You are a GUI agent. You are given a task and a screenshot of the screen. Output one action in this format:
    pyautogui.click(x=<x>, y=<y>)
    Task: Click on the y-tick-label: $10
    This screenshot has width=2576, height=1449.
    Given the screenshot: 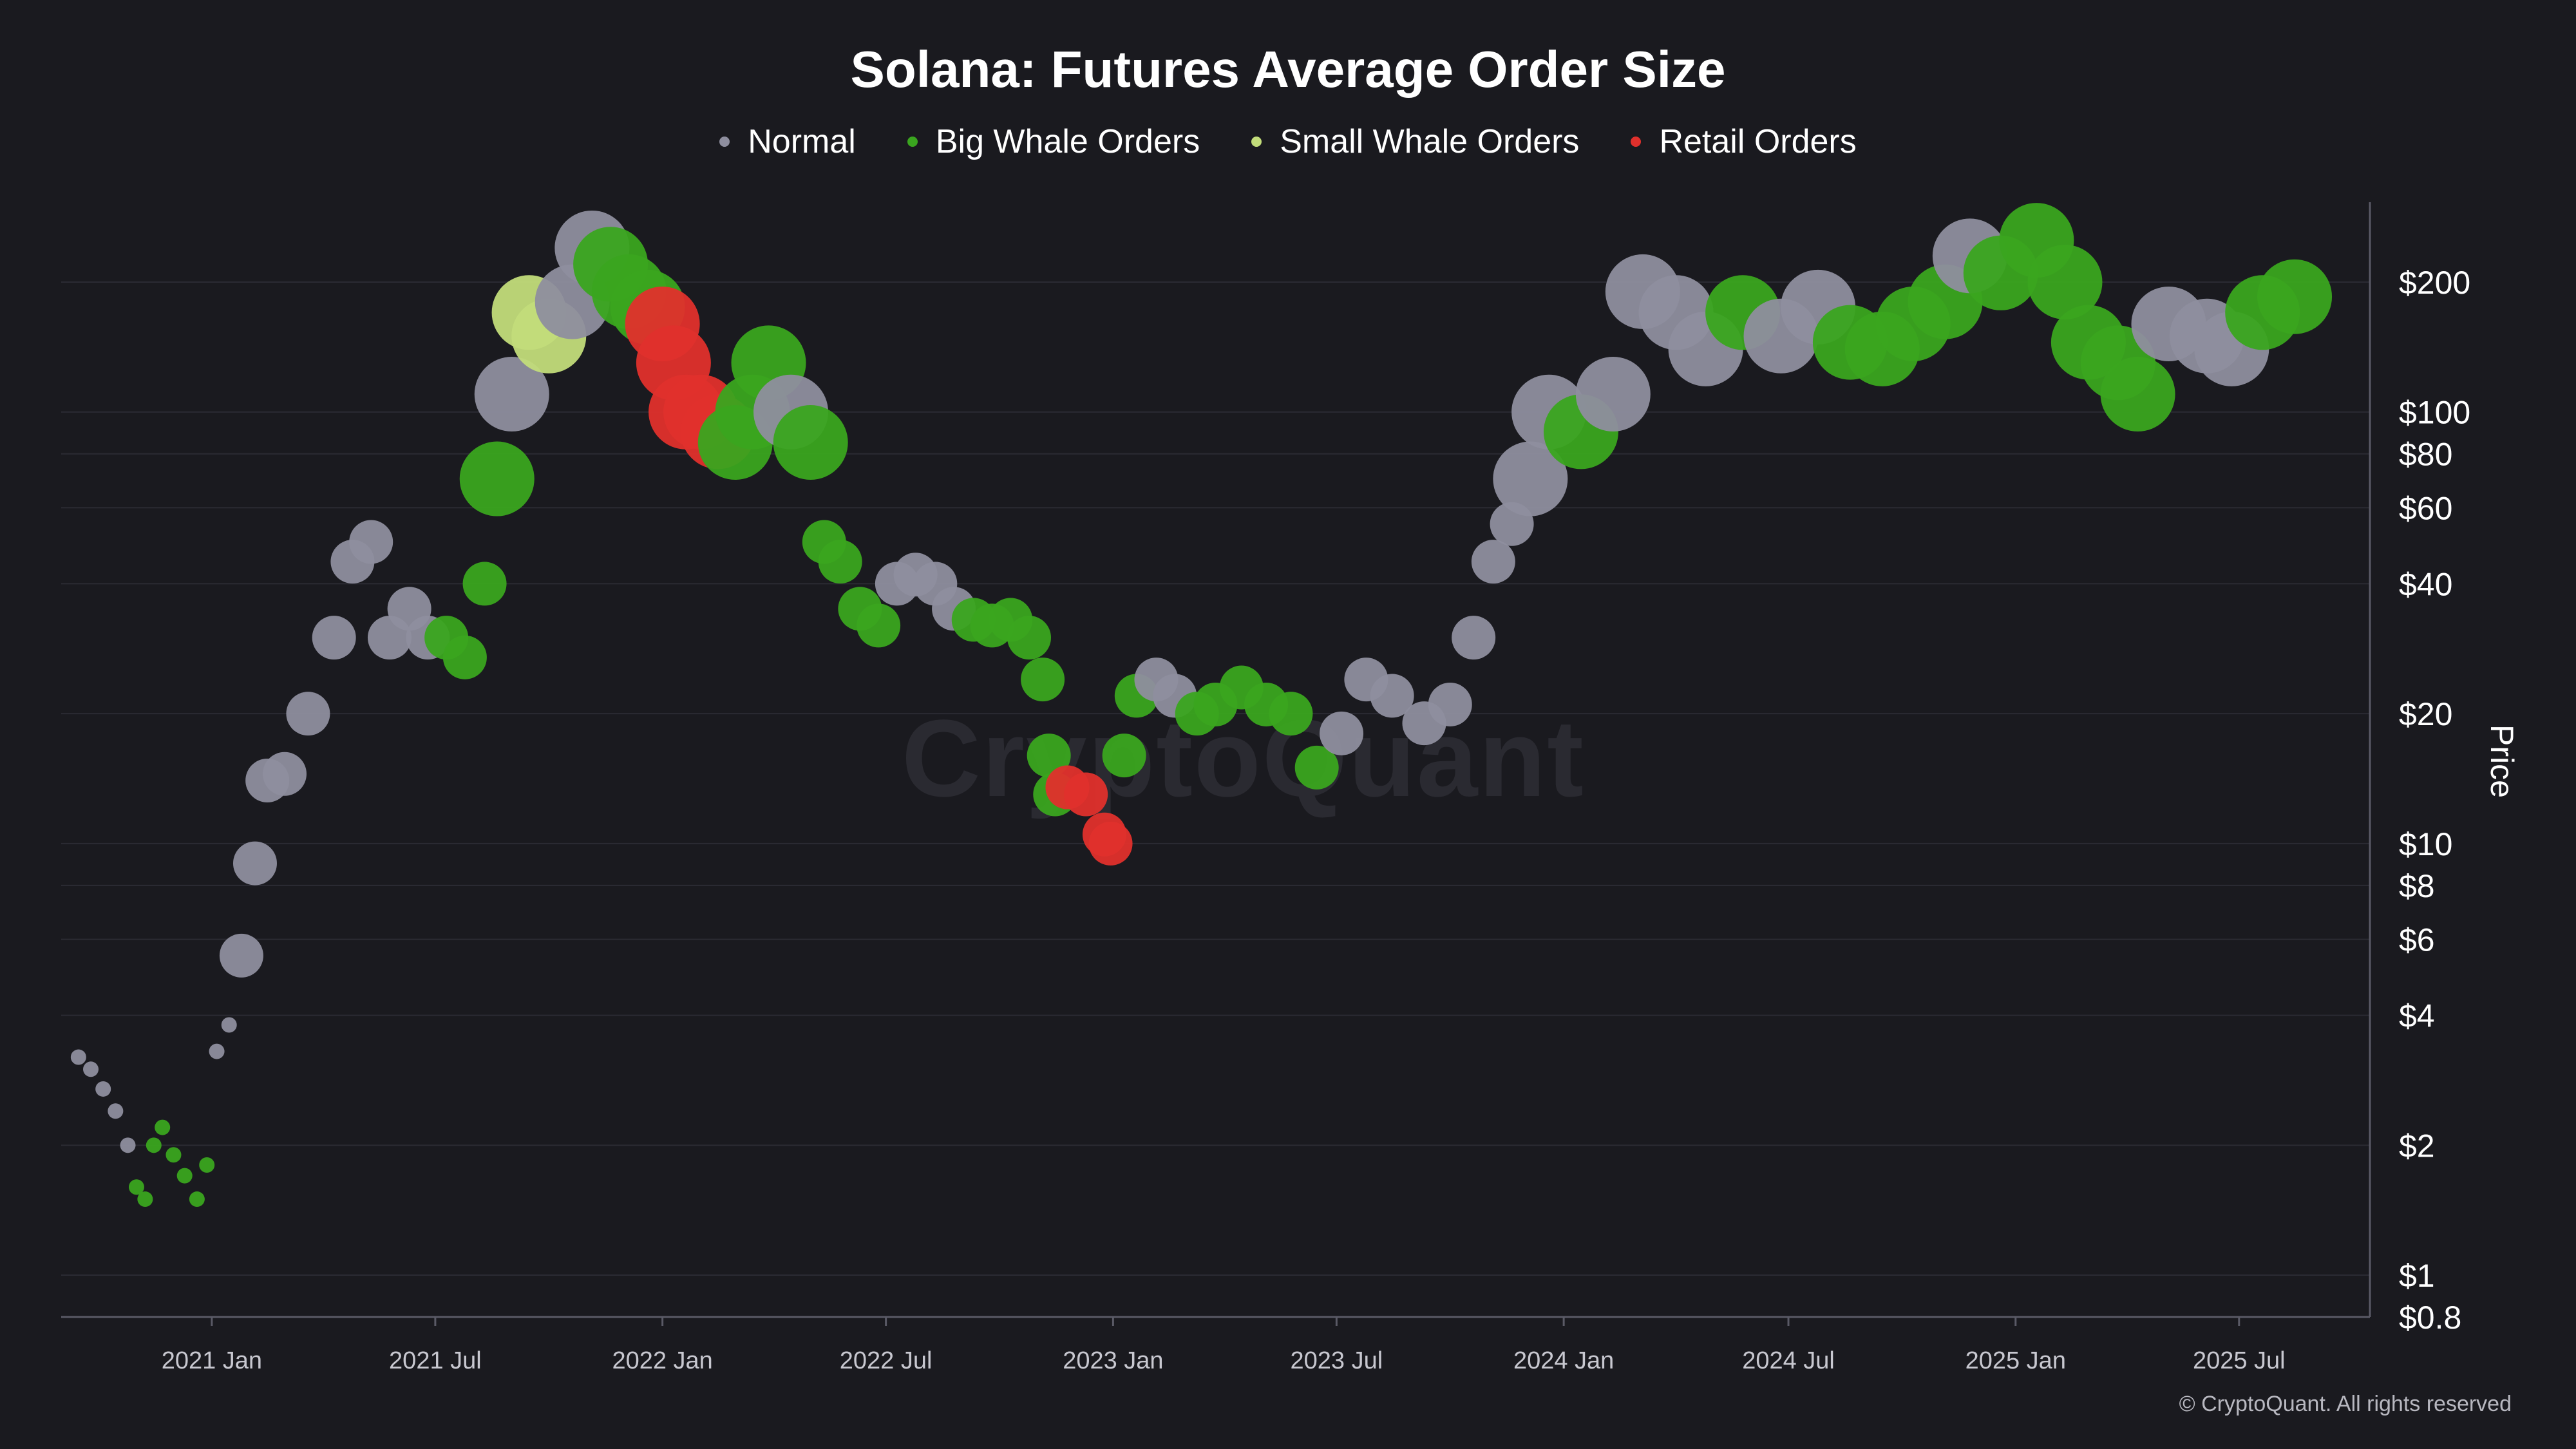 What is the action you would take?
    pyautogui.click(x=2425, y=844)
    